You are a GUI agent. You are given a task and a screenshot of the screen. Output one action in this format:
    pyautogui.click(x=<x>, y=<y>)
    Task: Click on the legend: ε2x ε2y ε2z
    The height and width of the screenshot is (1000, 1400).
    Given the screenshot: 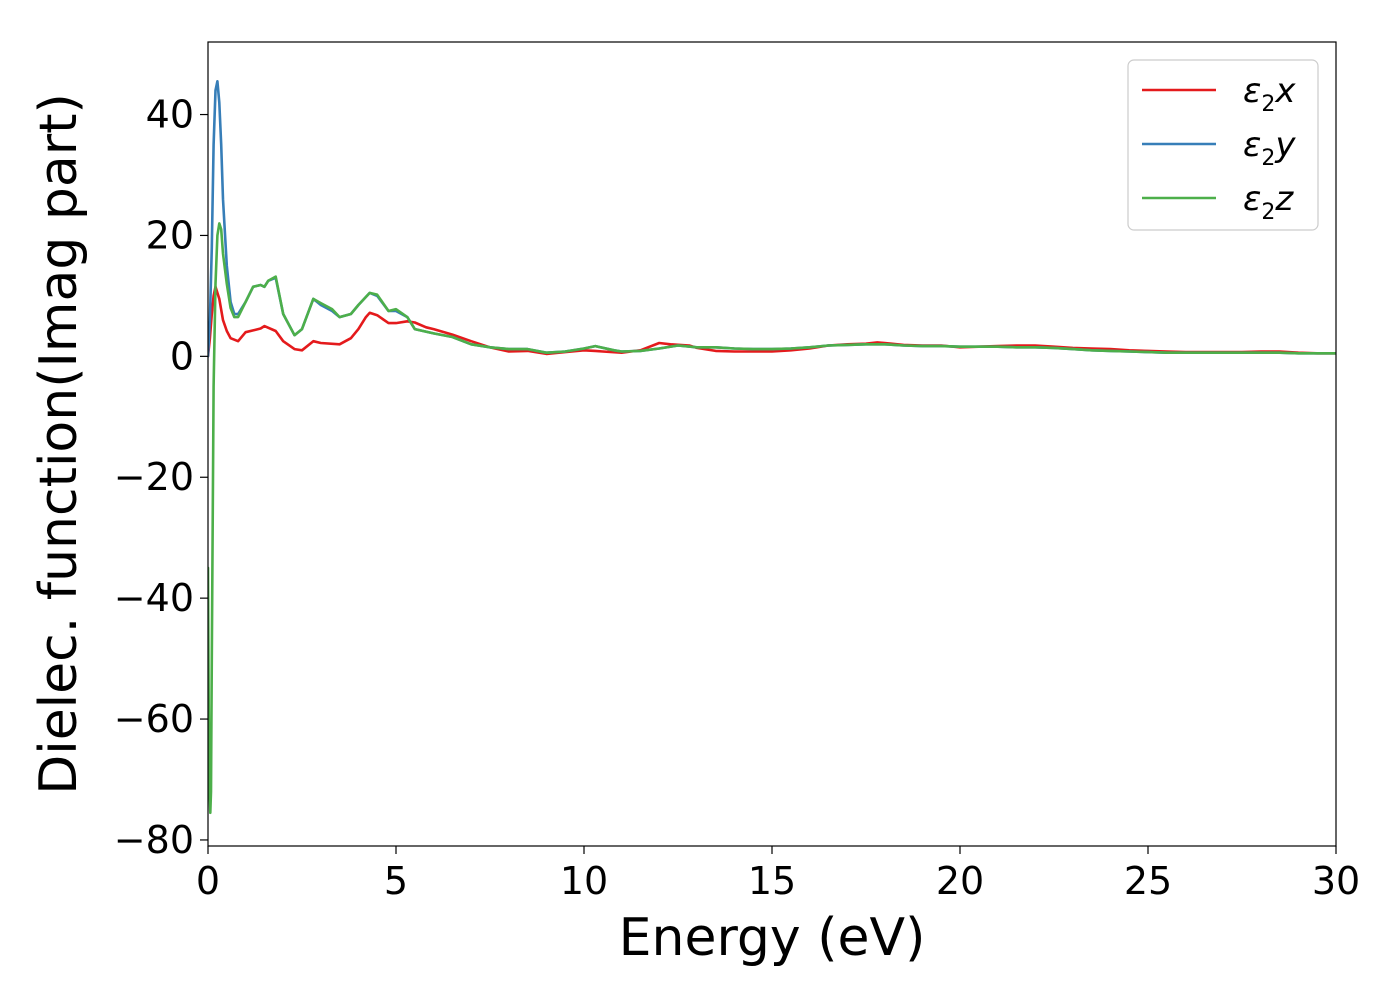 What is the action you would take?
    pyautogui.click(x=1223, y=145)
    